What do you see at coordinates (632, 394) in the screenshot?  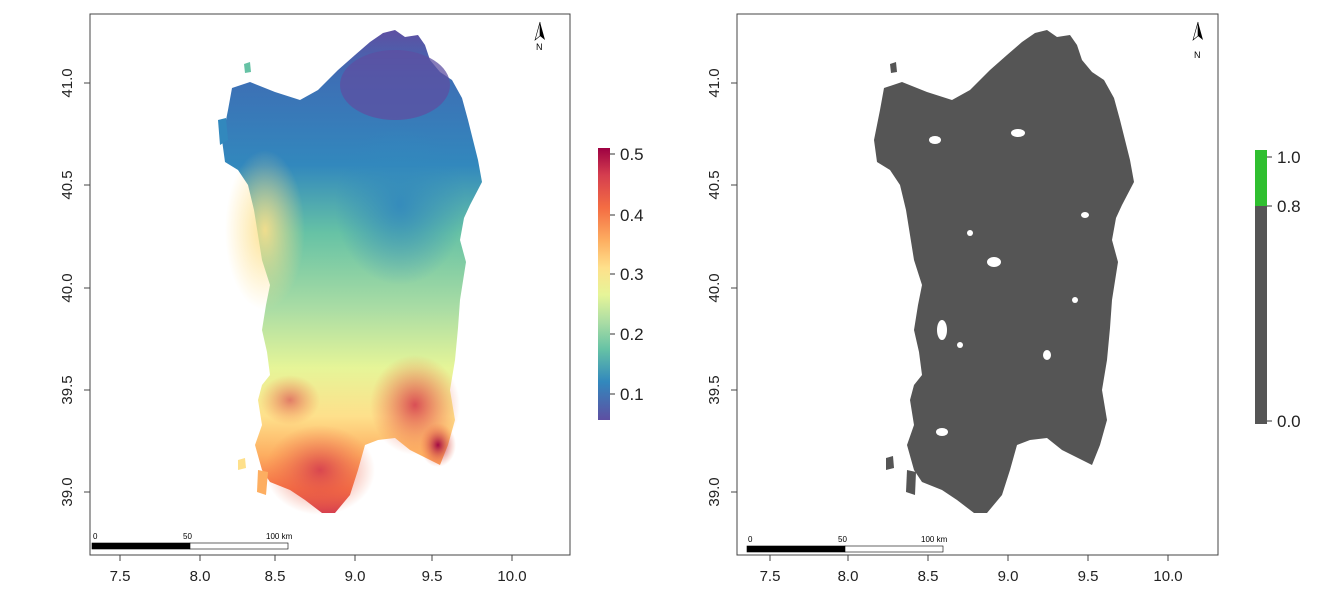 I see `legend-tick-label: 0.1` at bounding box center [632, 394].